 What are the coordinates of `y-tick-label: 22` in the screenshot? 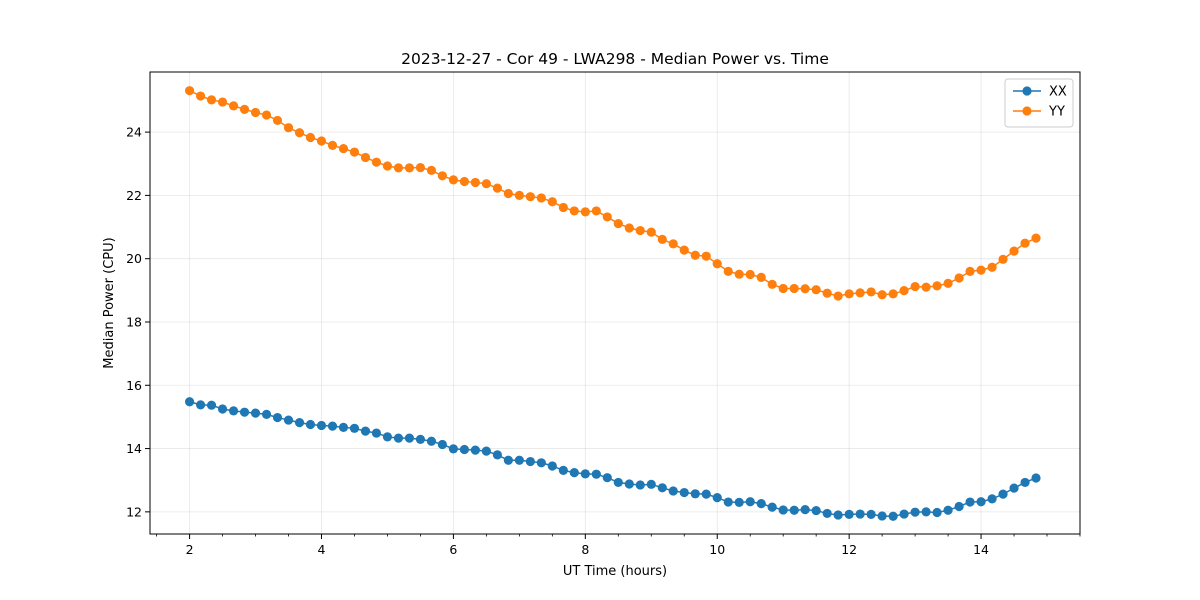 It's located at (134, 195).